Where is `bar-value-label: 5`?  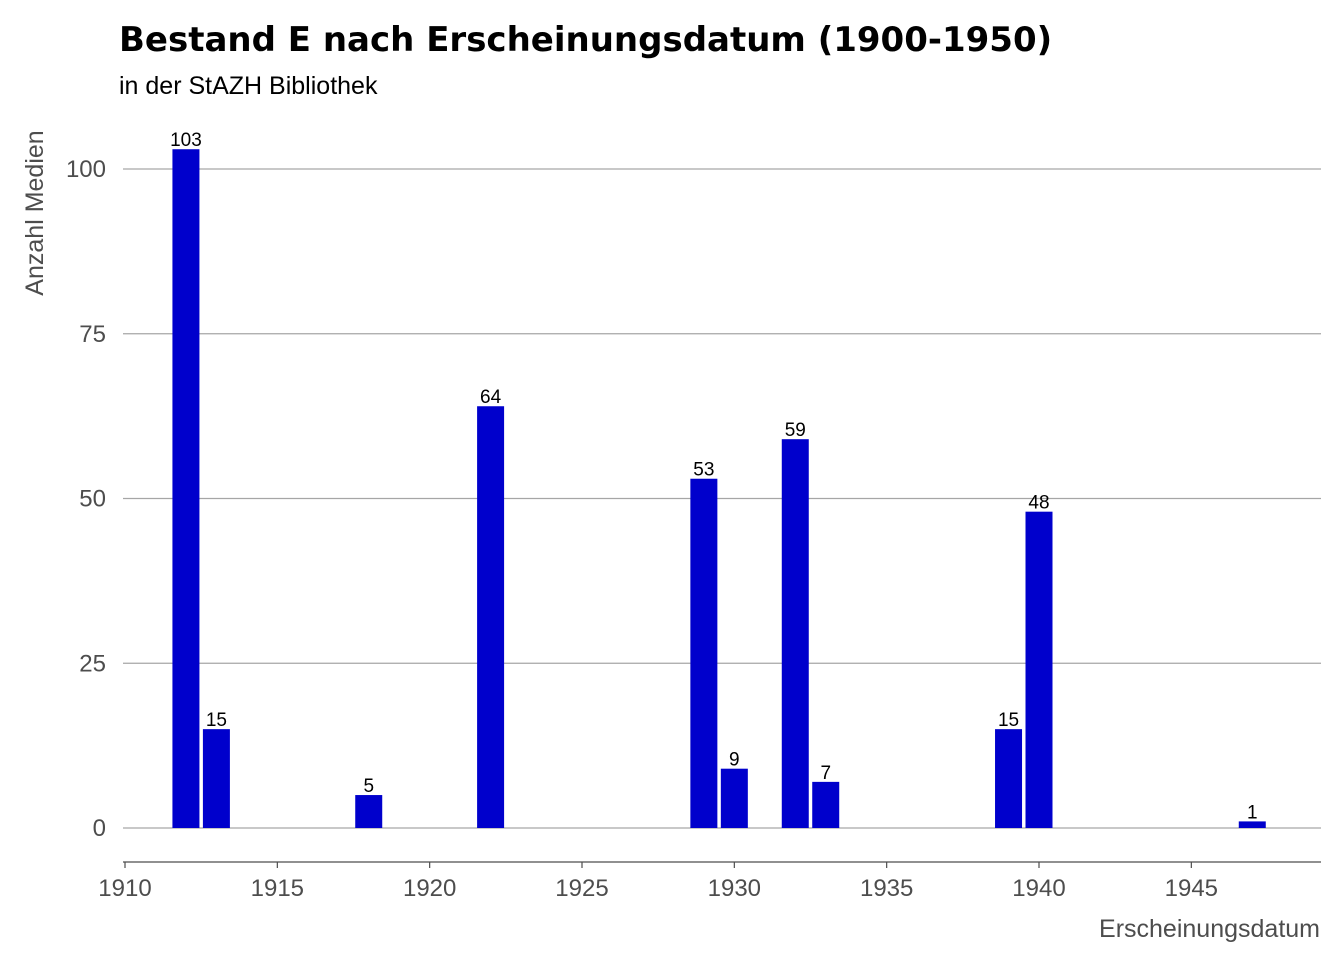
bar-value-label: 5 is located at coordinates (368, 786).